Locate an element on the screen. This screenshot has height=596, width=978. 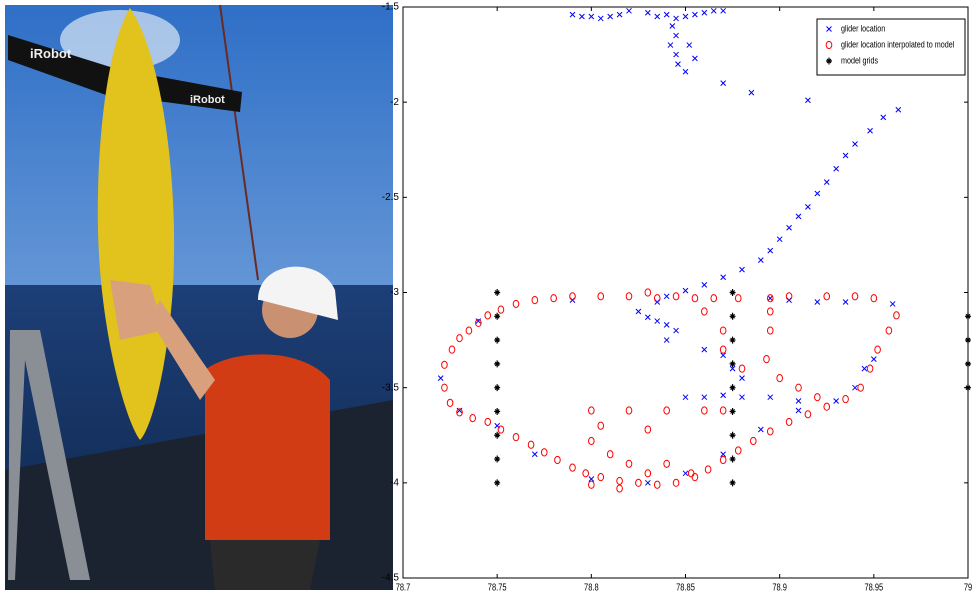
wing-left is located at coordinates (64, 67).